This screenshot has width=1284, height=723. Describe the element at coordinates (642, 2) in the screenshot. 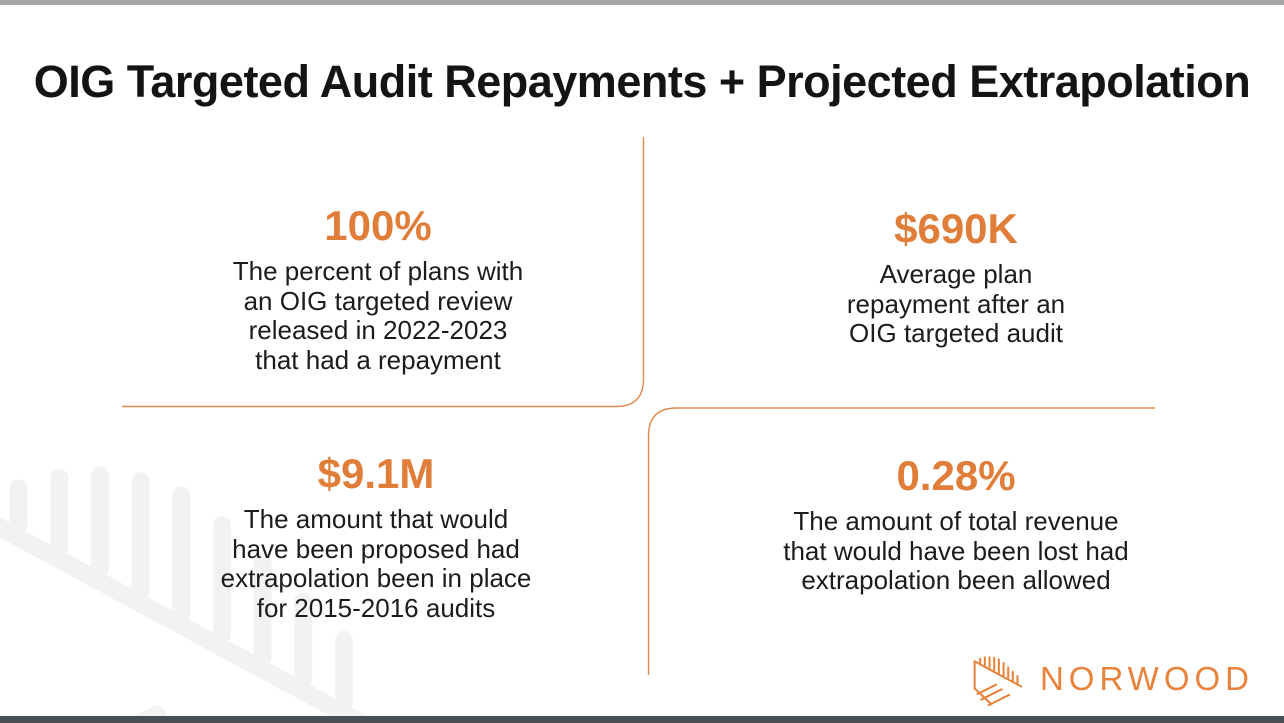

I see `top-accent-bar` at that location.